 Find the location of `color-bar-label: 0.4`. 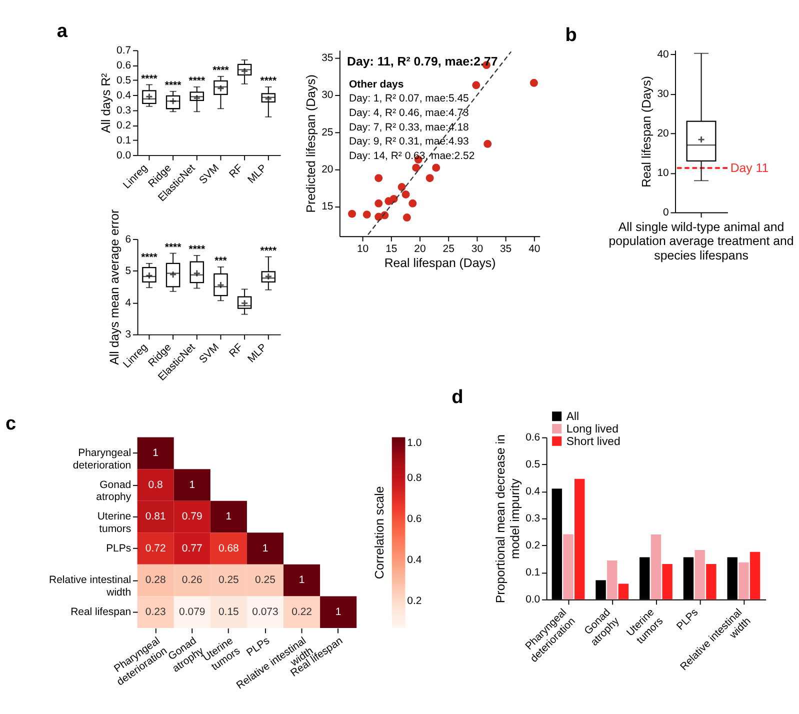

color-bar-label: 0.4 is located at coordinates (414, 560).